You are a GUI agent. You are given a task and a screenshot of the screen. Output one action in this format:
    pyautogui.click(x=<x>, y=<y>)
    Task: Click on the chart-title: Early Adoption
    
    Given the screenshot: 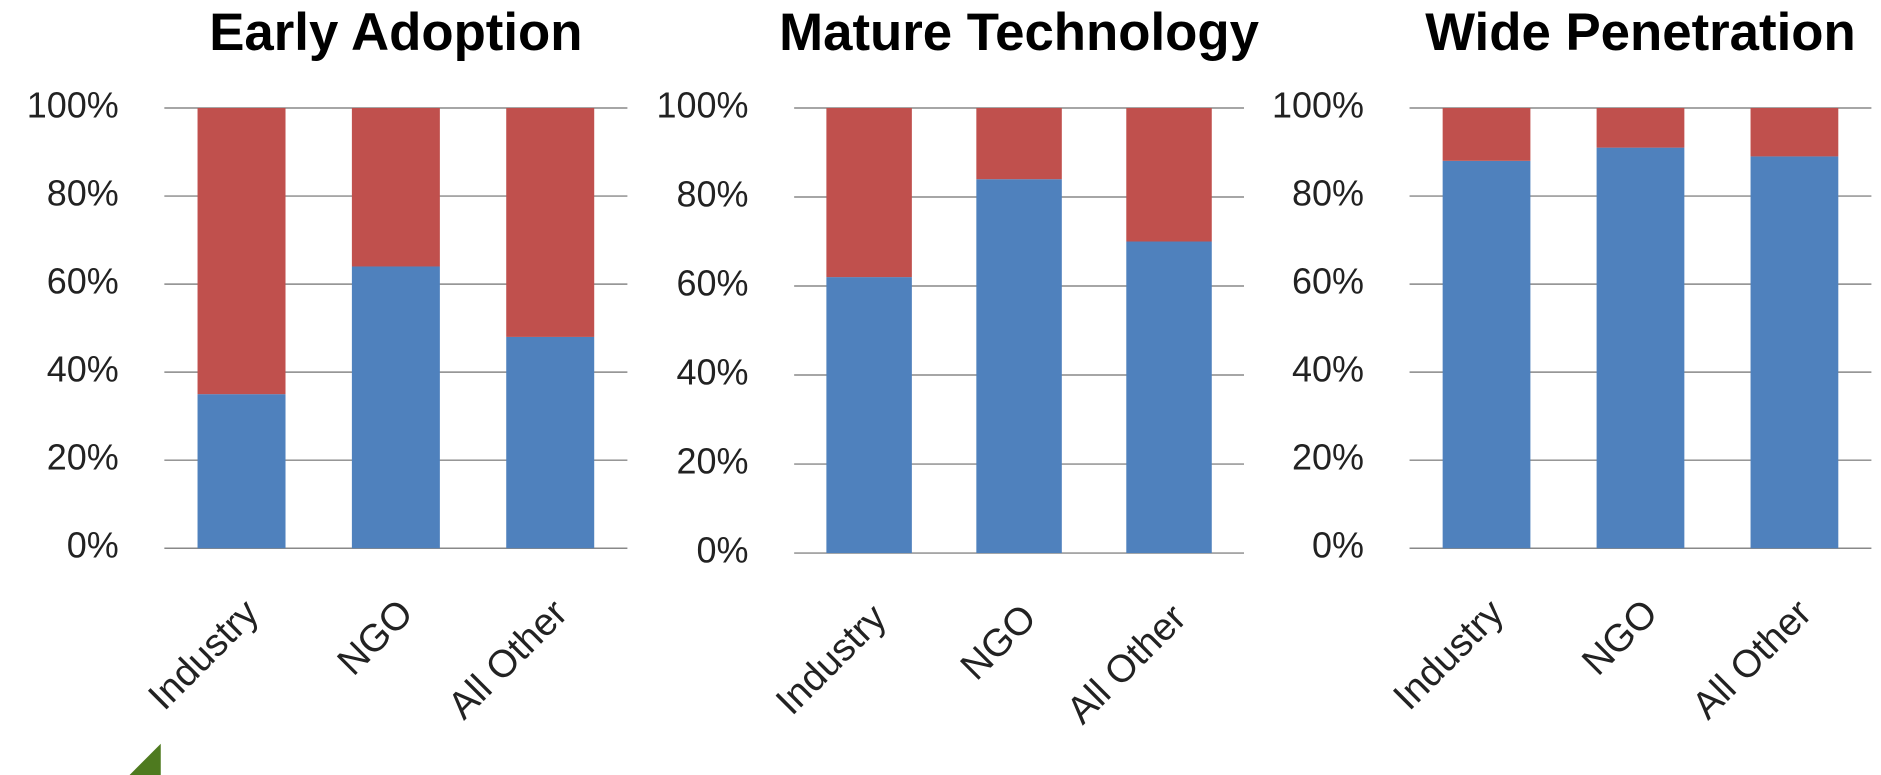 What is the action you would take?
    pyautogui.click(x=395, y=32)
    